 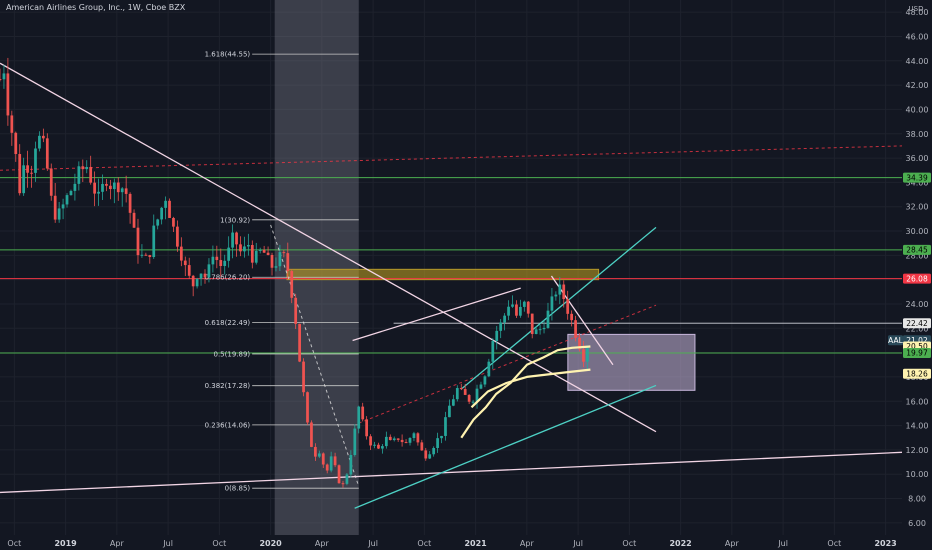 What do you see at coordinates (436, 314) in the screenshot?
I see `trend-line` at bounding box center [436, 314].